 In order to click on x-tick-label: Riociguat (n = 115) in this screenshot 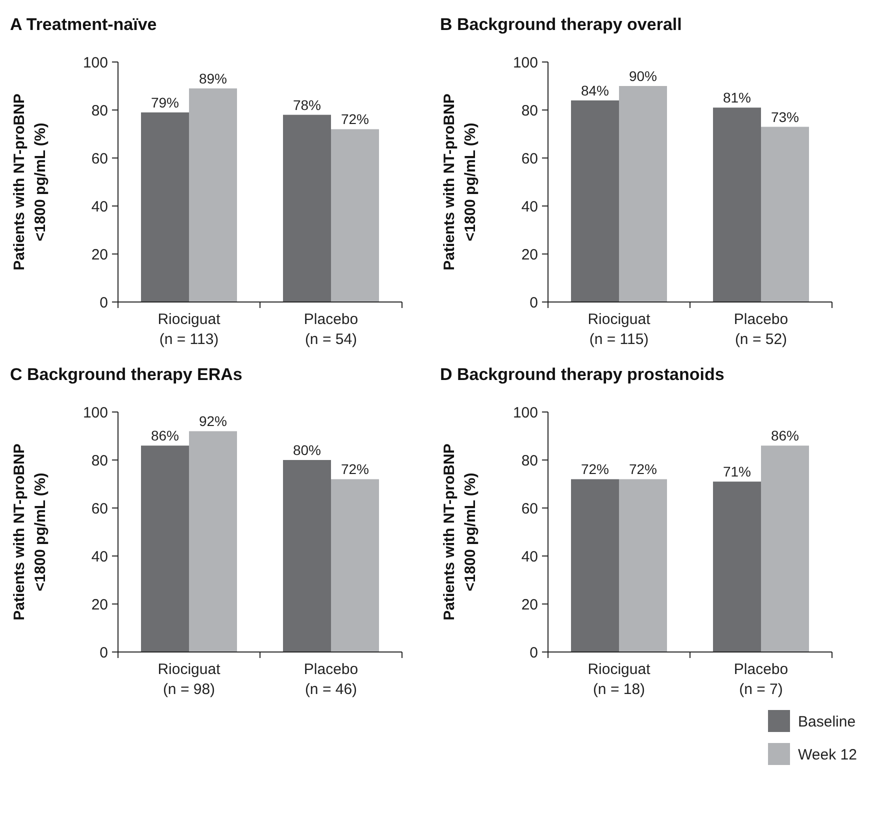, I will do `click(620, 329)`.